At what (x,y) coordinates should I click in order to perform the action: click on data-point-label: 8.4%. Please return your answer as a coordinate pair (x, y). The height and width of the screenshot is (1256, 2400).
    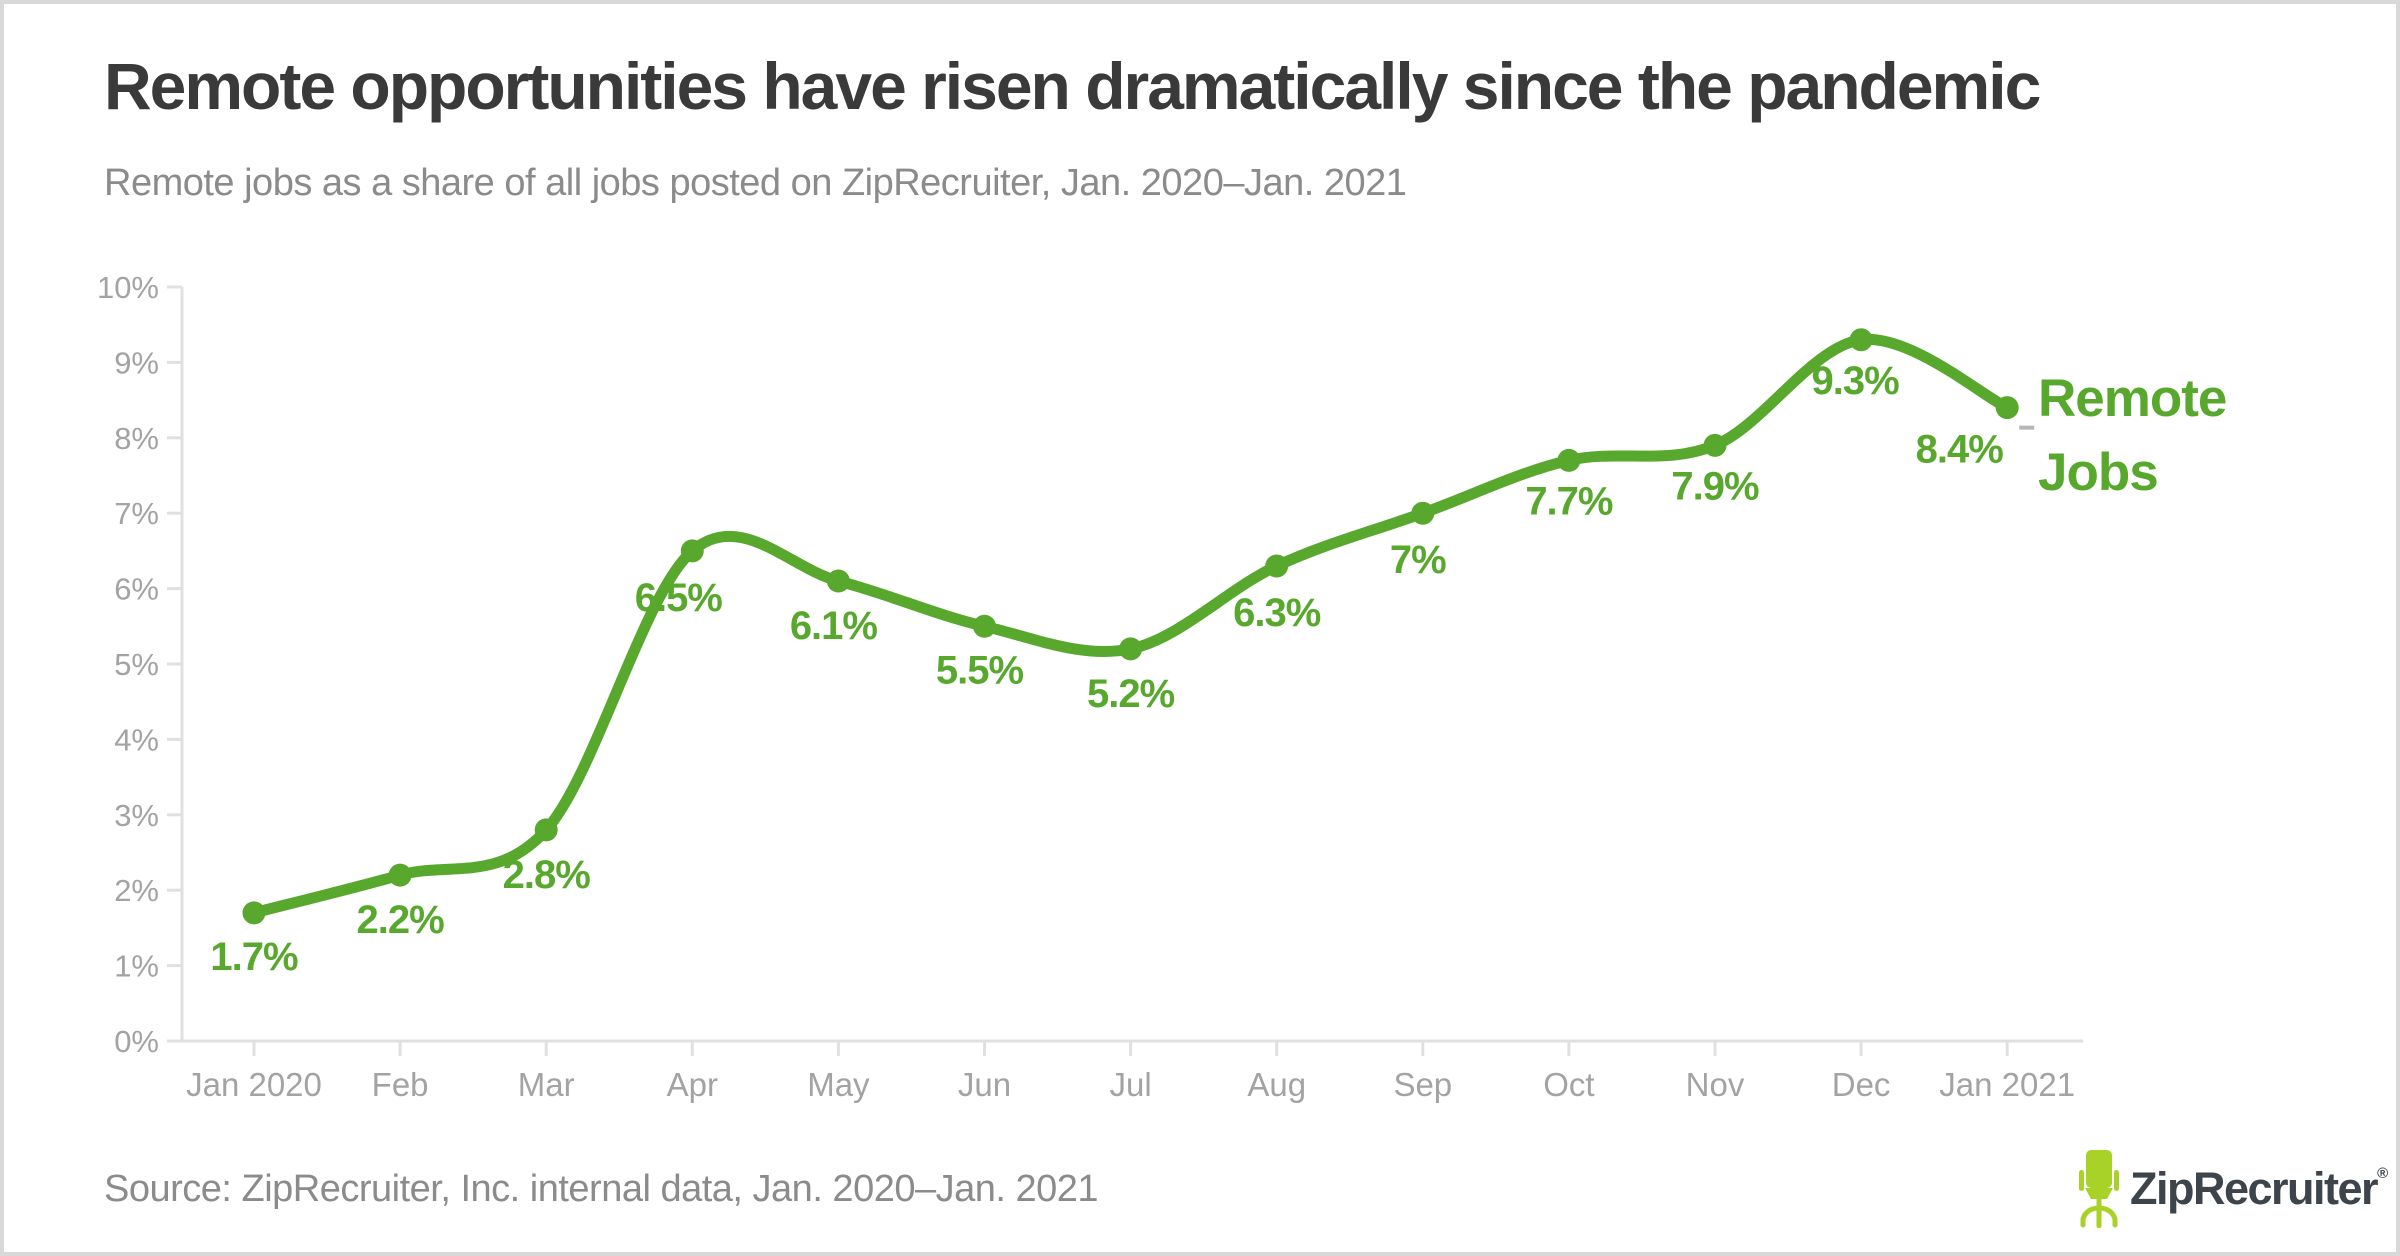
    Looking at the image, I should click on (1960, 450).